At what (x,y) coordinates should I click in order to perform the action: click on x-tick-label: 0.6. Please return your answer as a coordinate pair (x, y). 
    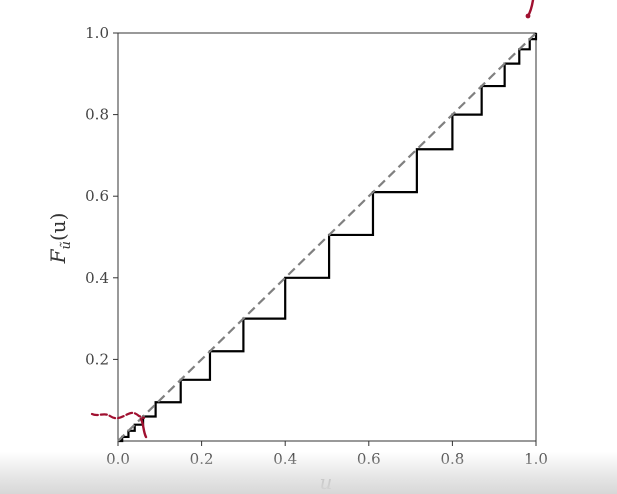
    Looking at the image, I should click on (369, 459).